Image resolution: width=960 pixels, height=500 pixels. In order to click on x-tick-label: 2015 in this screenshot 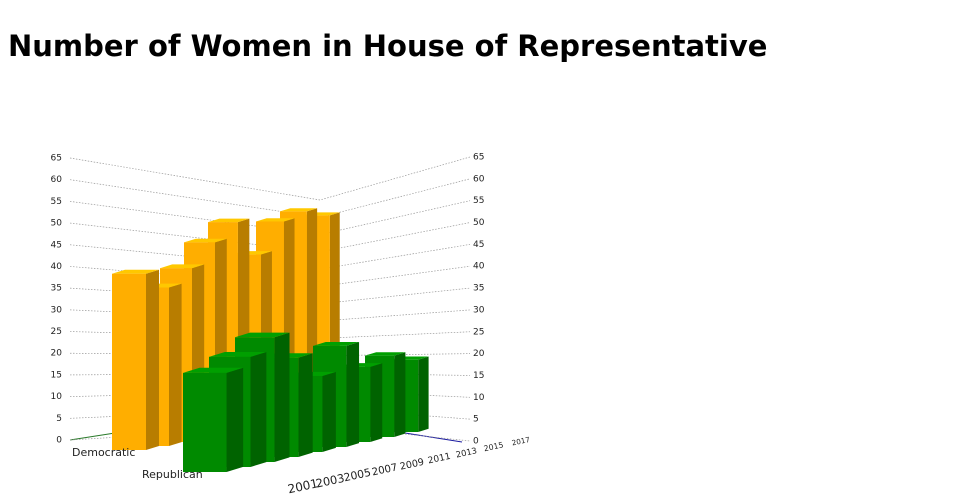, I will do `click(493, 446)`.